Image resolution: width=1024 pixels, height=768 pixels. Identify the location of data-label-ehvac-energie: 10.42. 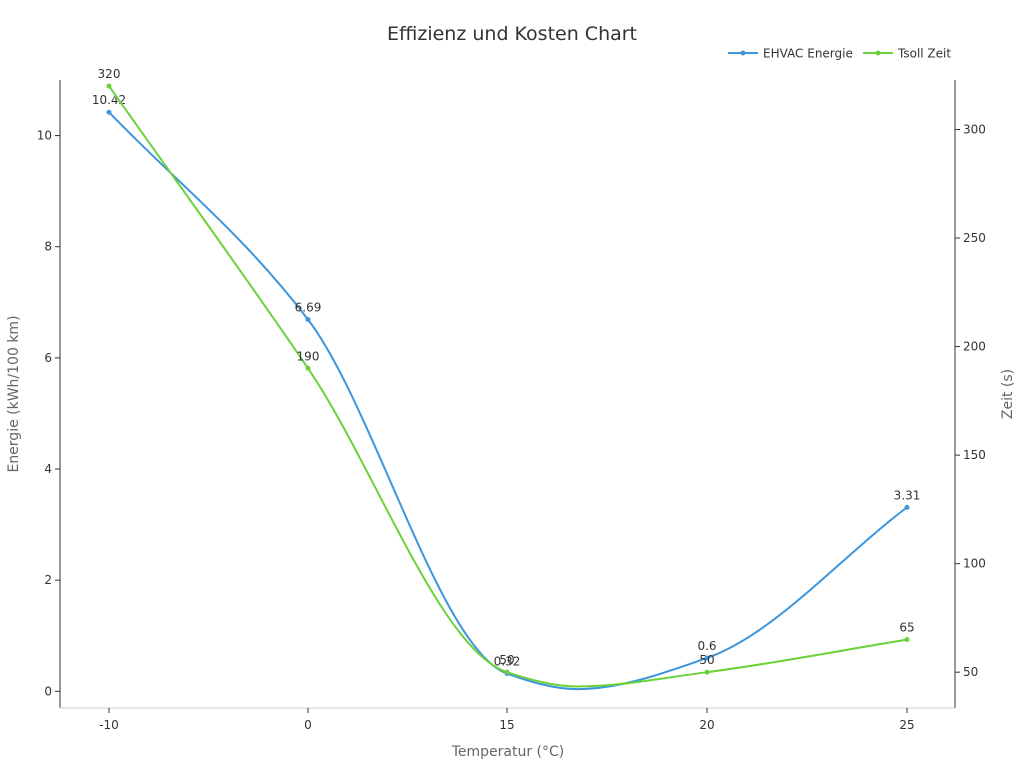
(109, 100).